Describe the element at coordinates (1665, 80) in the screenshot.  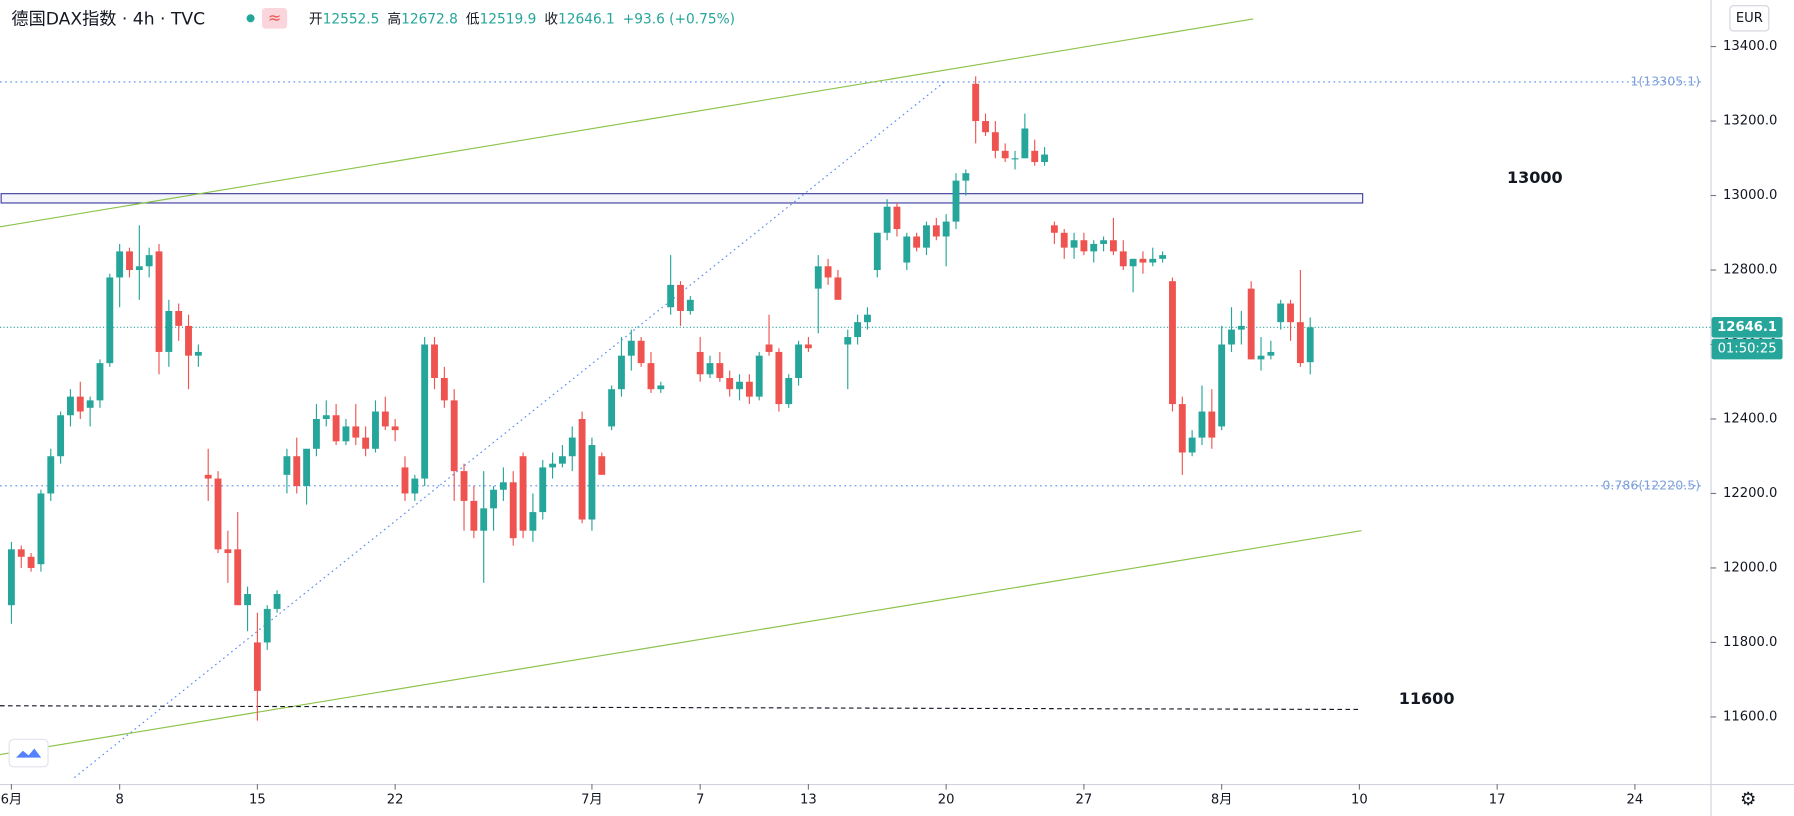
I see `fib-label: 1(13305.1)` at that location.